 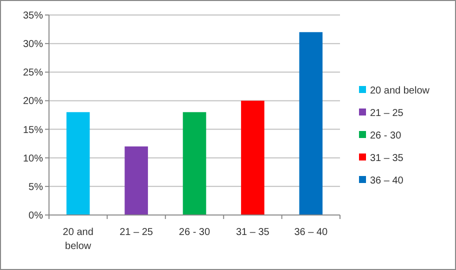 What do you see at coordinates (36, 216) in the screenshot?
I see `y-tick-label: 0%` at bounding box center [36, 216].